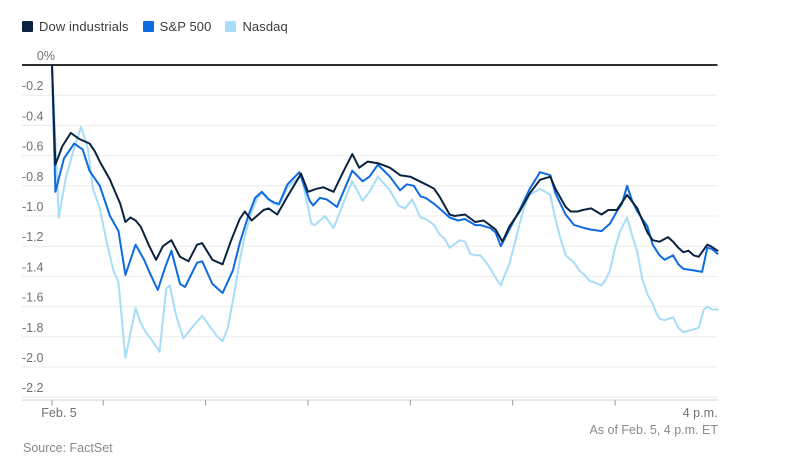 The width and height of the screenshot is (786, 473). I want to click on legend-item-nasdaq: Nasdaq, so click(256, 26).